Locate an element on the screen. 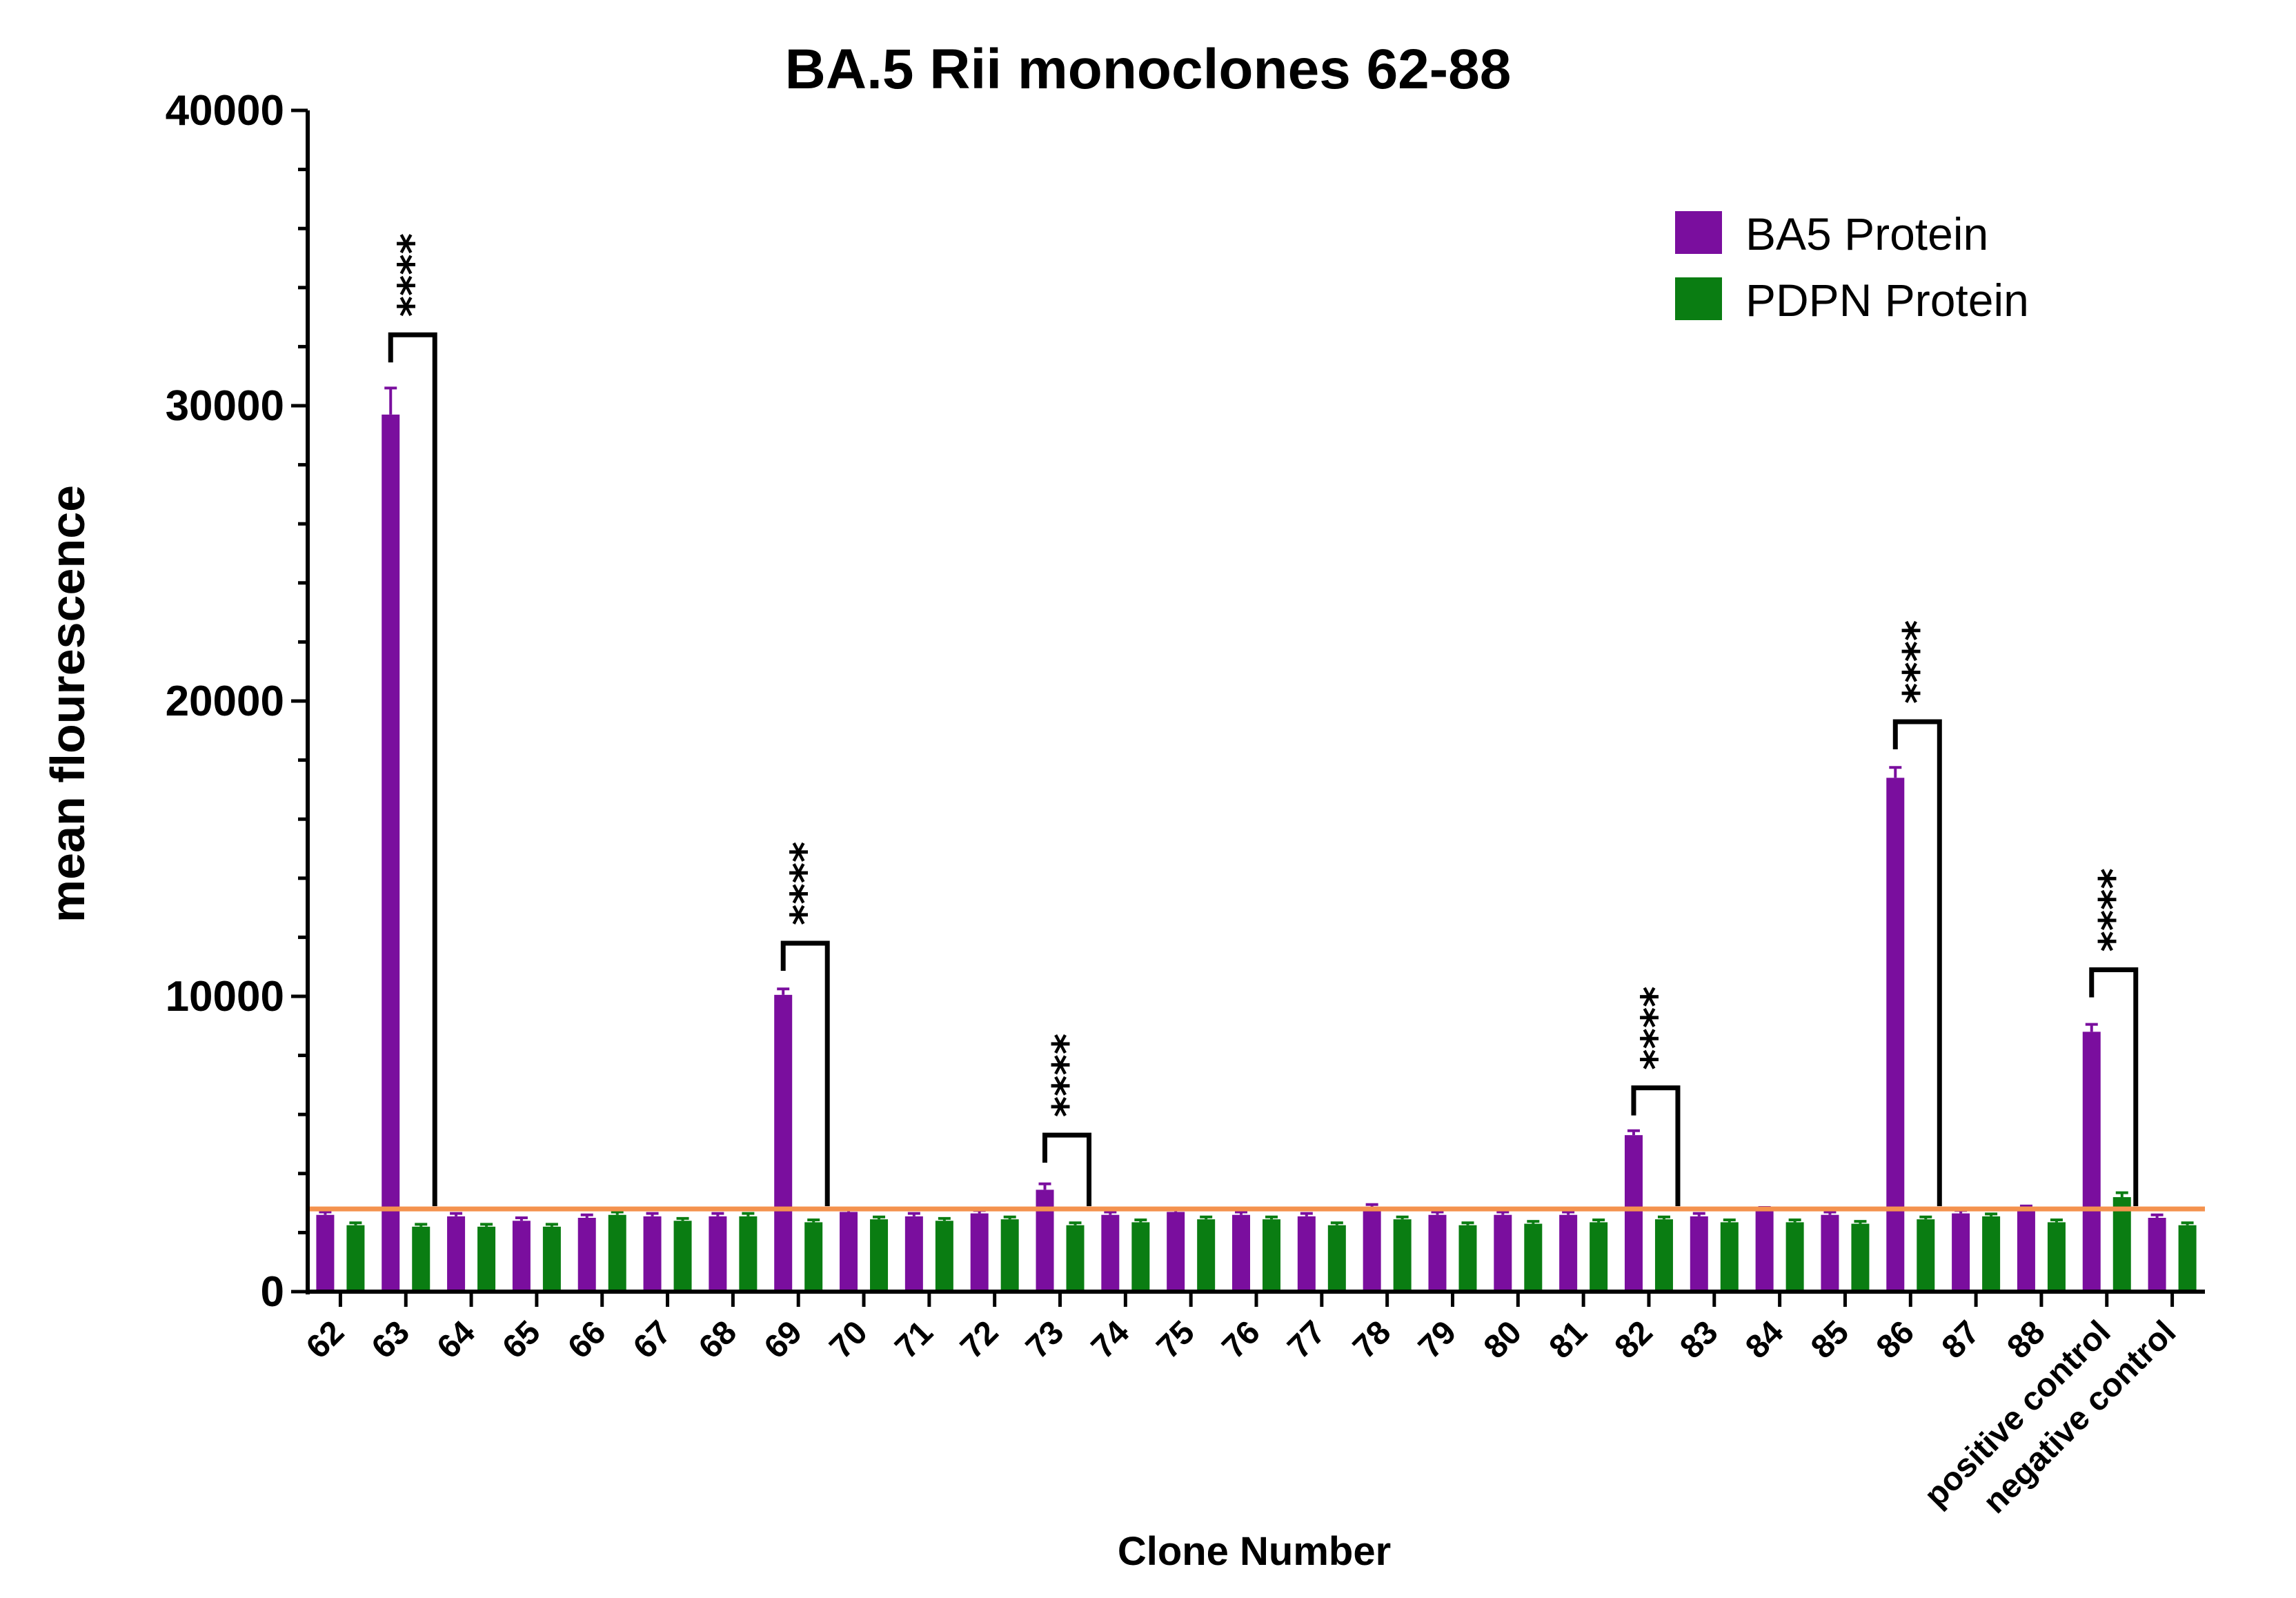 Image resolution: width=2296 pixels, height=1598 pixels. y-tick-label: 30000 is located at coordinates (225, 406).